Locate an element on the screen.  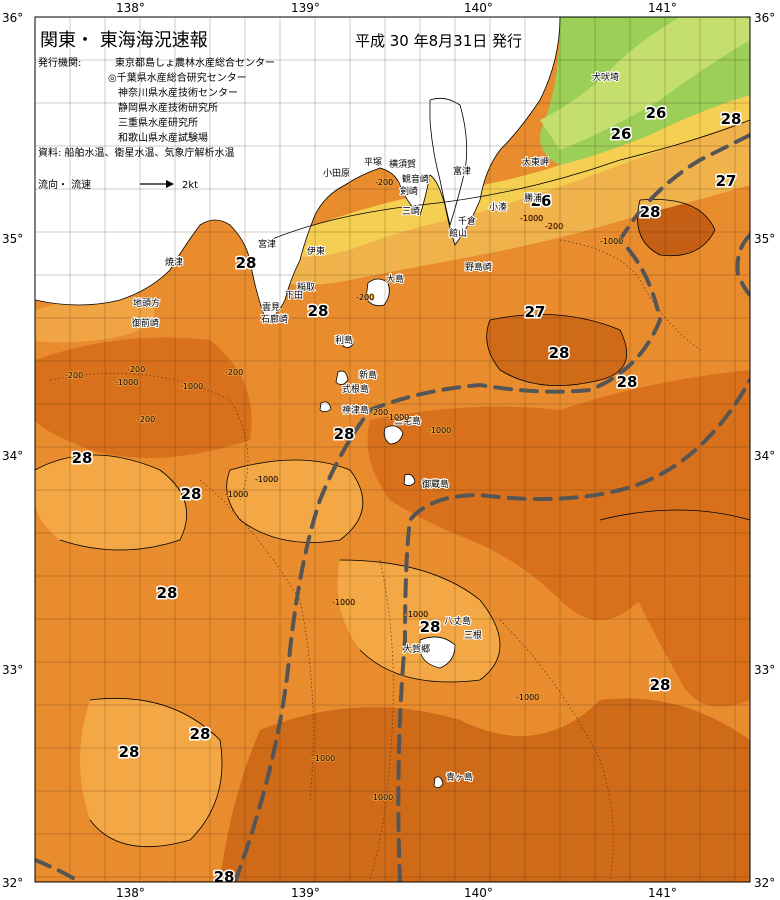
lon-label-bottom: 138° is located at coordinates (130, 893).